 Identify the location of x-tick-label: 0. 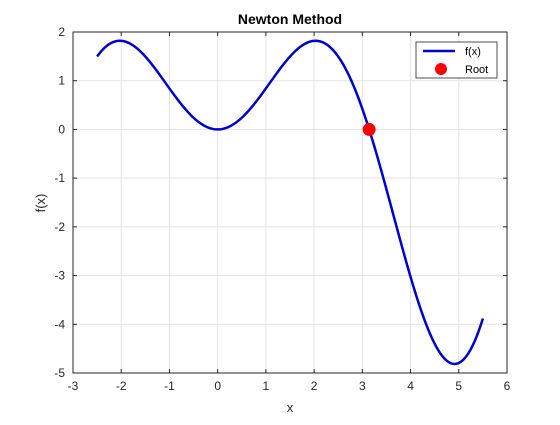
(217, 386).